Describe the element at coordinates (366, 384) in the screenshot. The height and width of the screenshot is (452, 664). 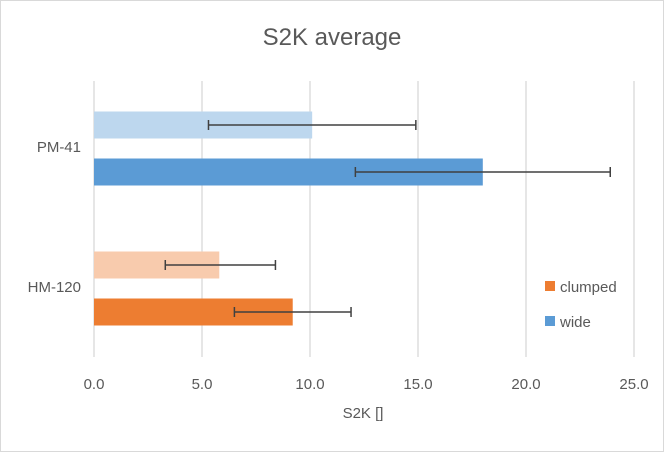
I see `x-tick-labels: 0.0 5.0 10.0 15.0 20.0 25.0` at that location.